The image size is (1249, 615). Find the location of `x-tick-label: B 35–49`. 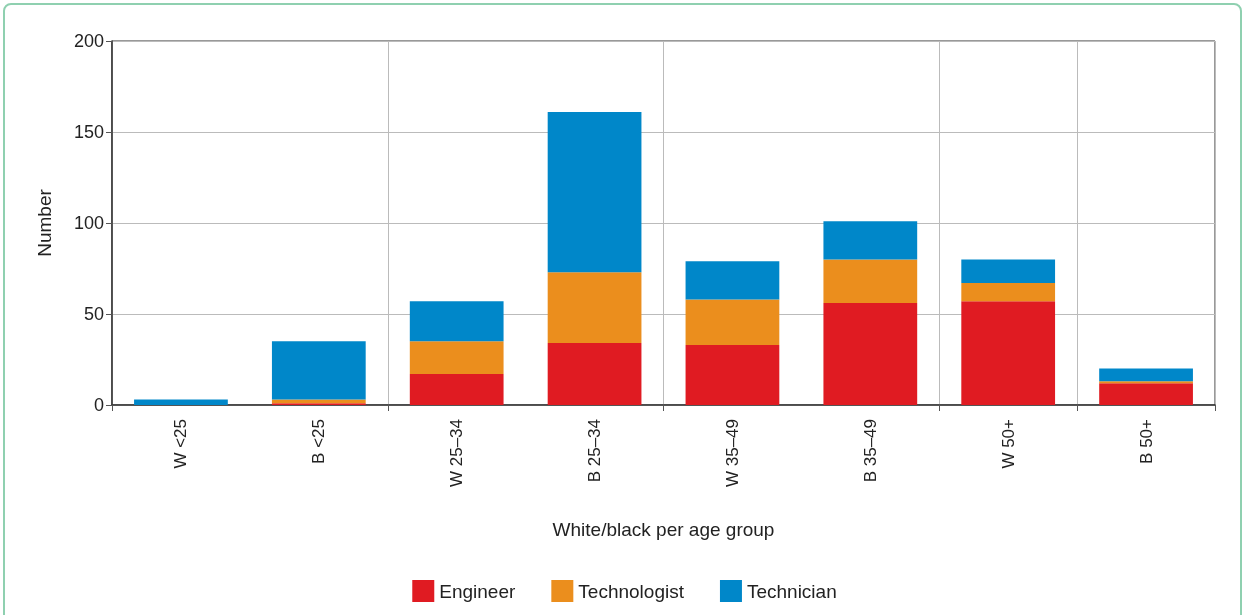

x-tick-label: B 35–49 is located at coordinates (870, 451).